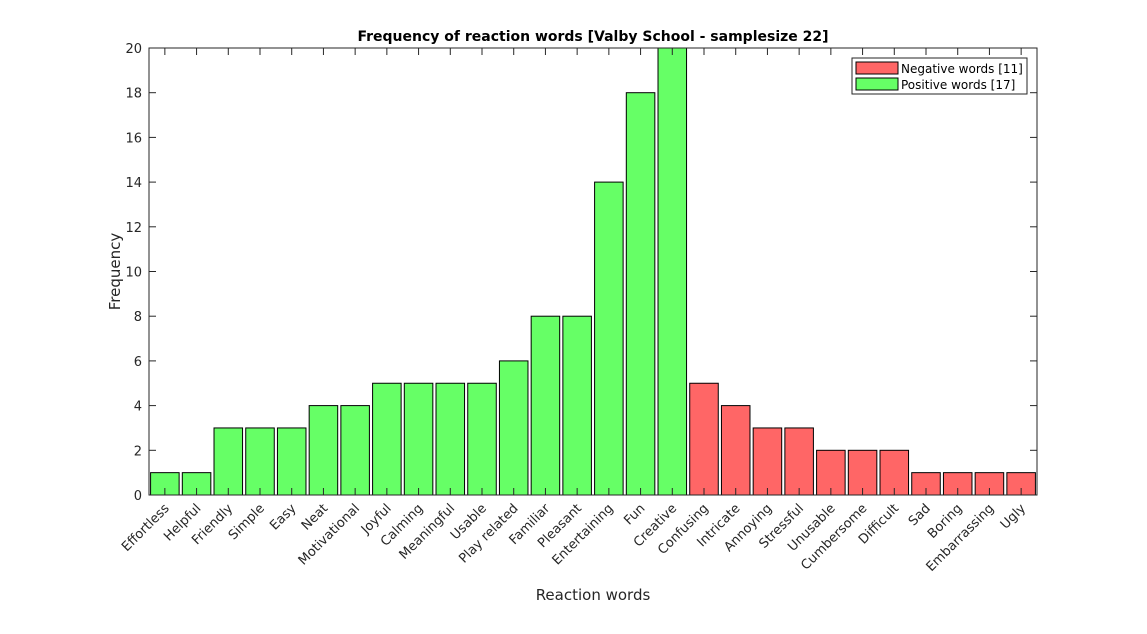 This screenshot has height=634, width=1147. Describe the element at coordinates (133, 273) in the screenshot. I see `y-tick-label: 10` at that location.